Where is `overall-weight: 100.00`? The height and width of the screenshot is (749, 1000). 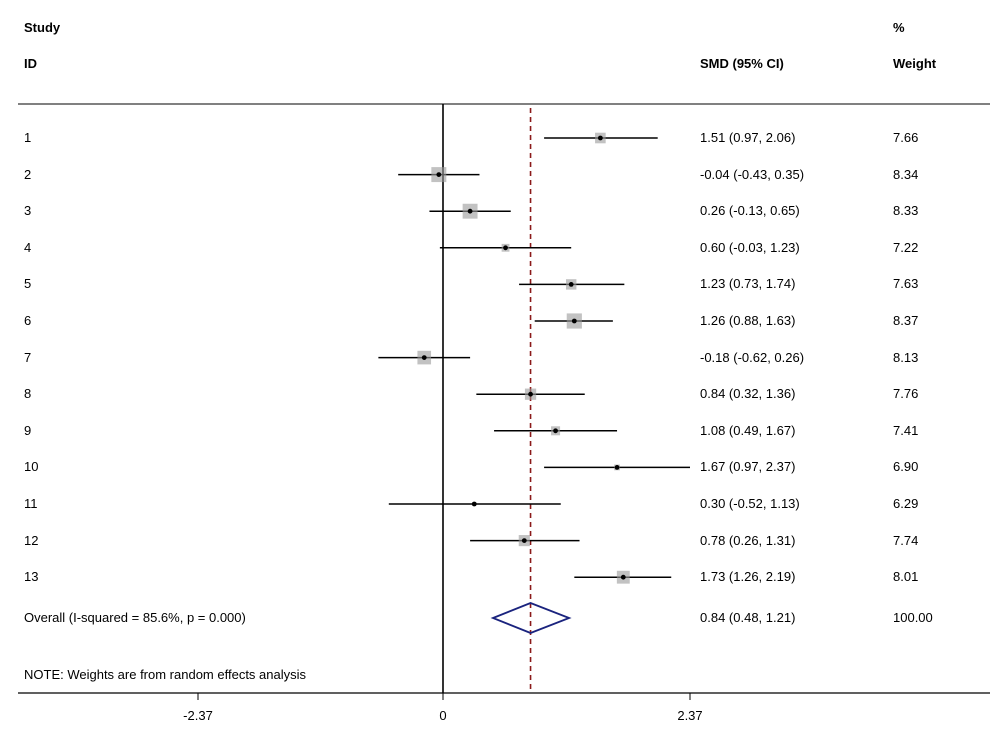
overall-weight: 100.00 is located at coordinates (913, 617).